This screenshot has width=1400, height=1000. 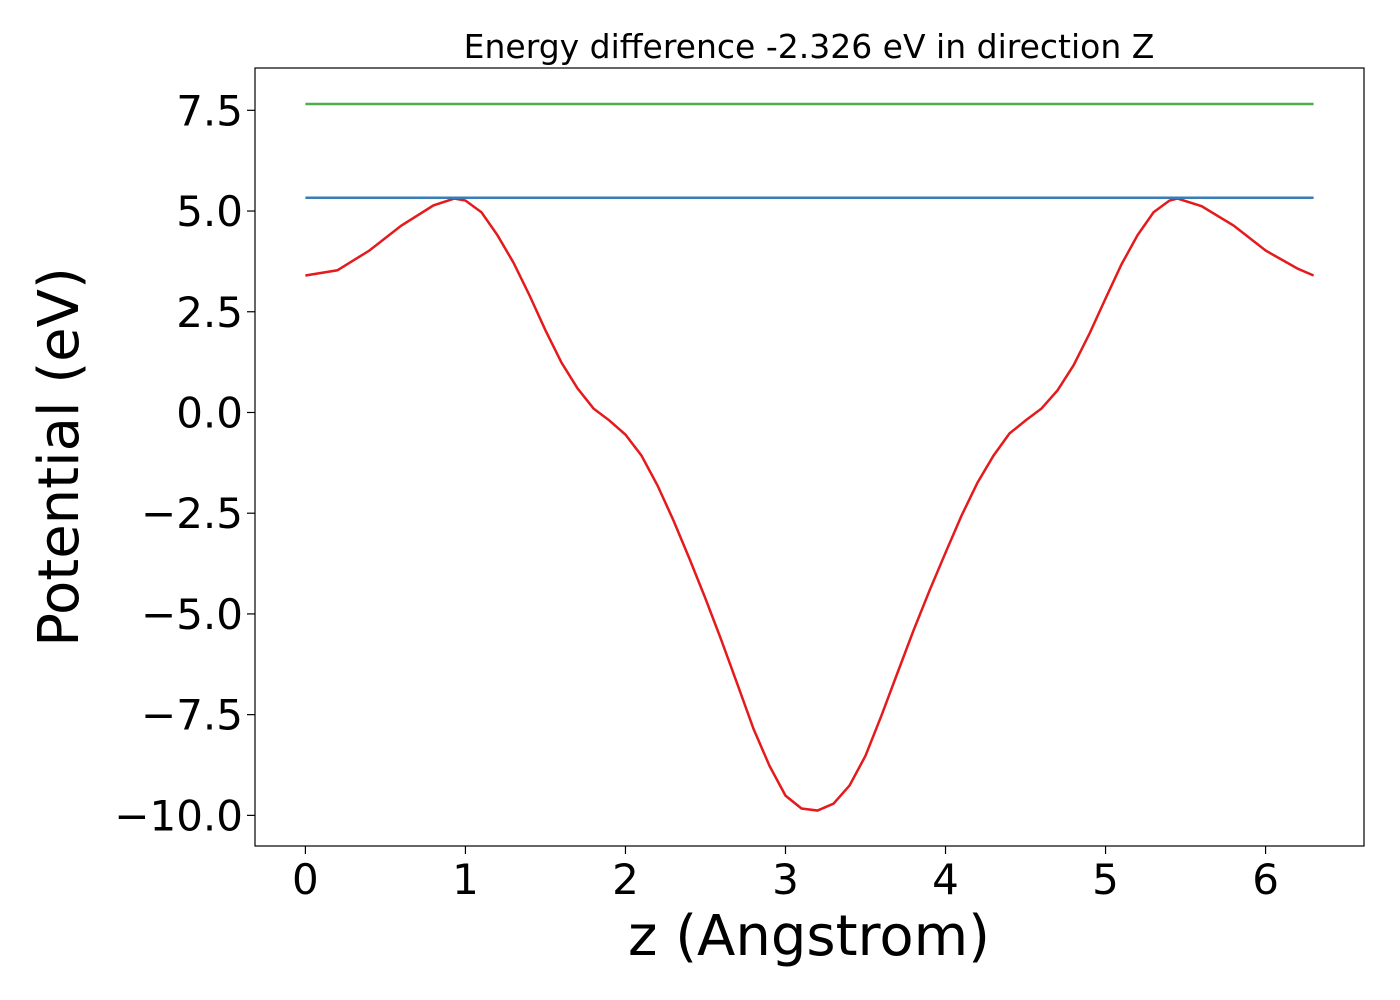 I want to click on x-tick-label: 3, so click(x=785, y=879).